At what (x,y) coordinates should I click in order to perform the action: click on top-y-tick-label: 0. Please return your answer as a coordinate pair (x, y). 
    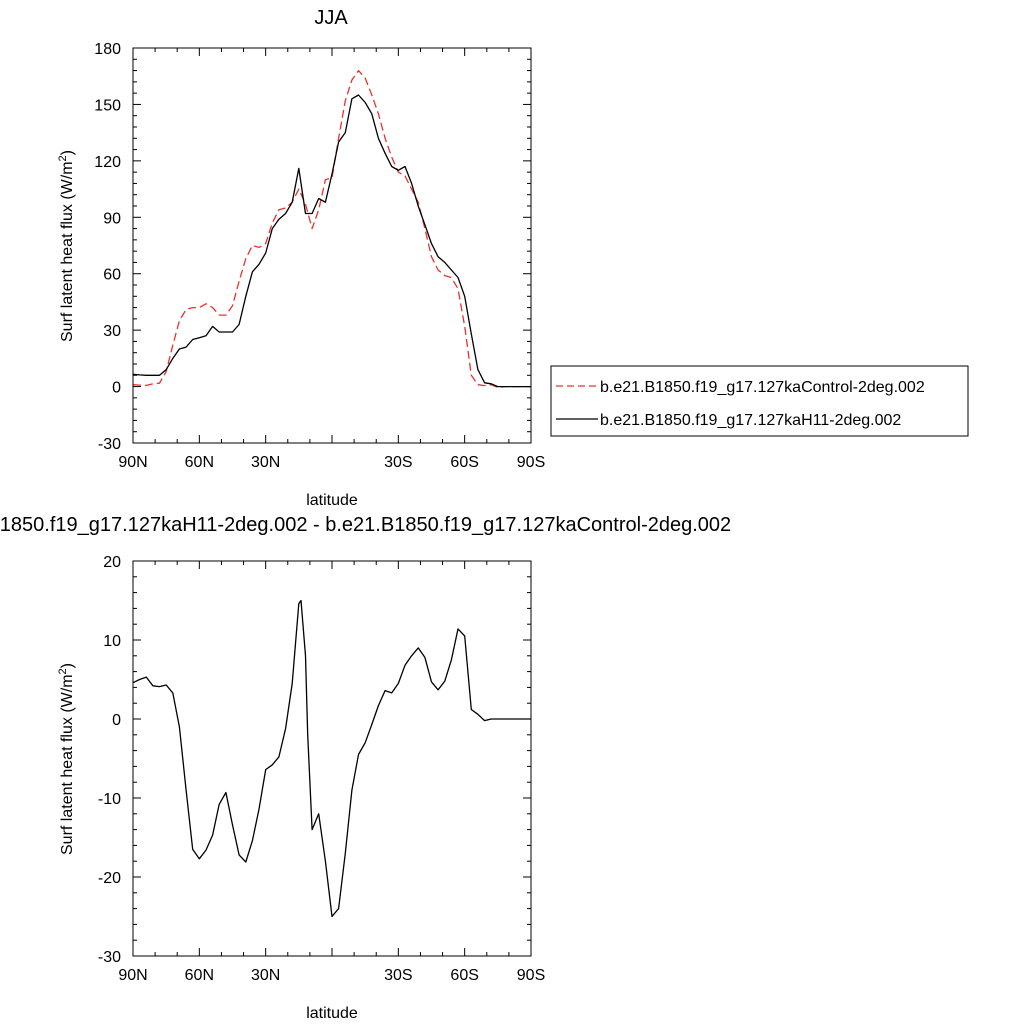
    Looking at the image, I should click on (116, 388).